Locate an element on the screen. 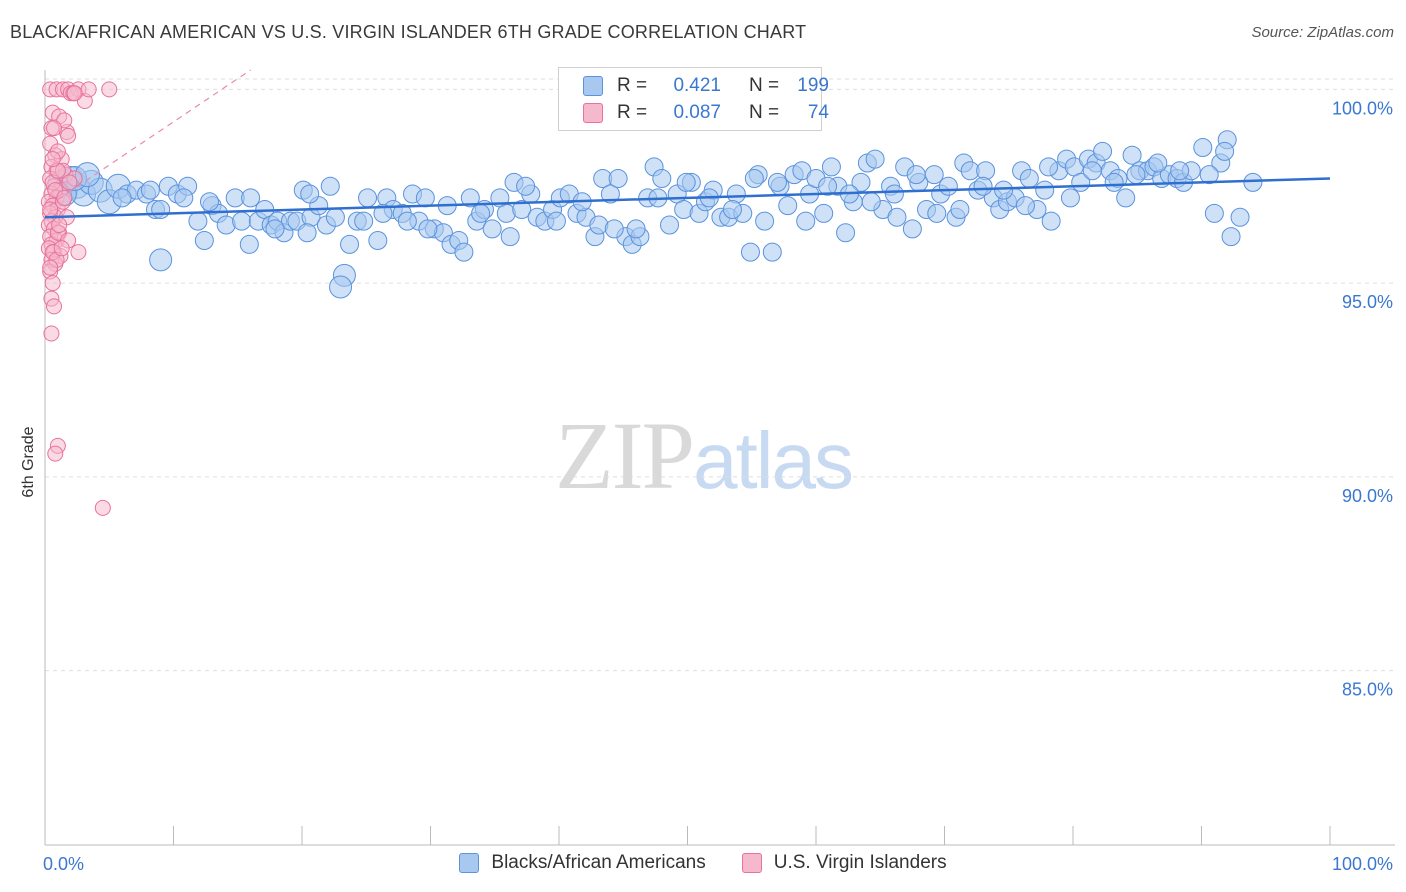 The image size is (1406, 892). legend-item-virgin-islanders: U.S. Virgin Islanders is located at coordinates (844, 863).